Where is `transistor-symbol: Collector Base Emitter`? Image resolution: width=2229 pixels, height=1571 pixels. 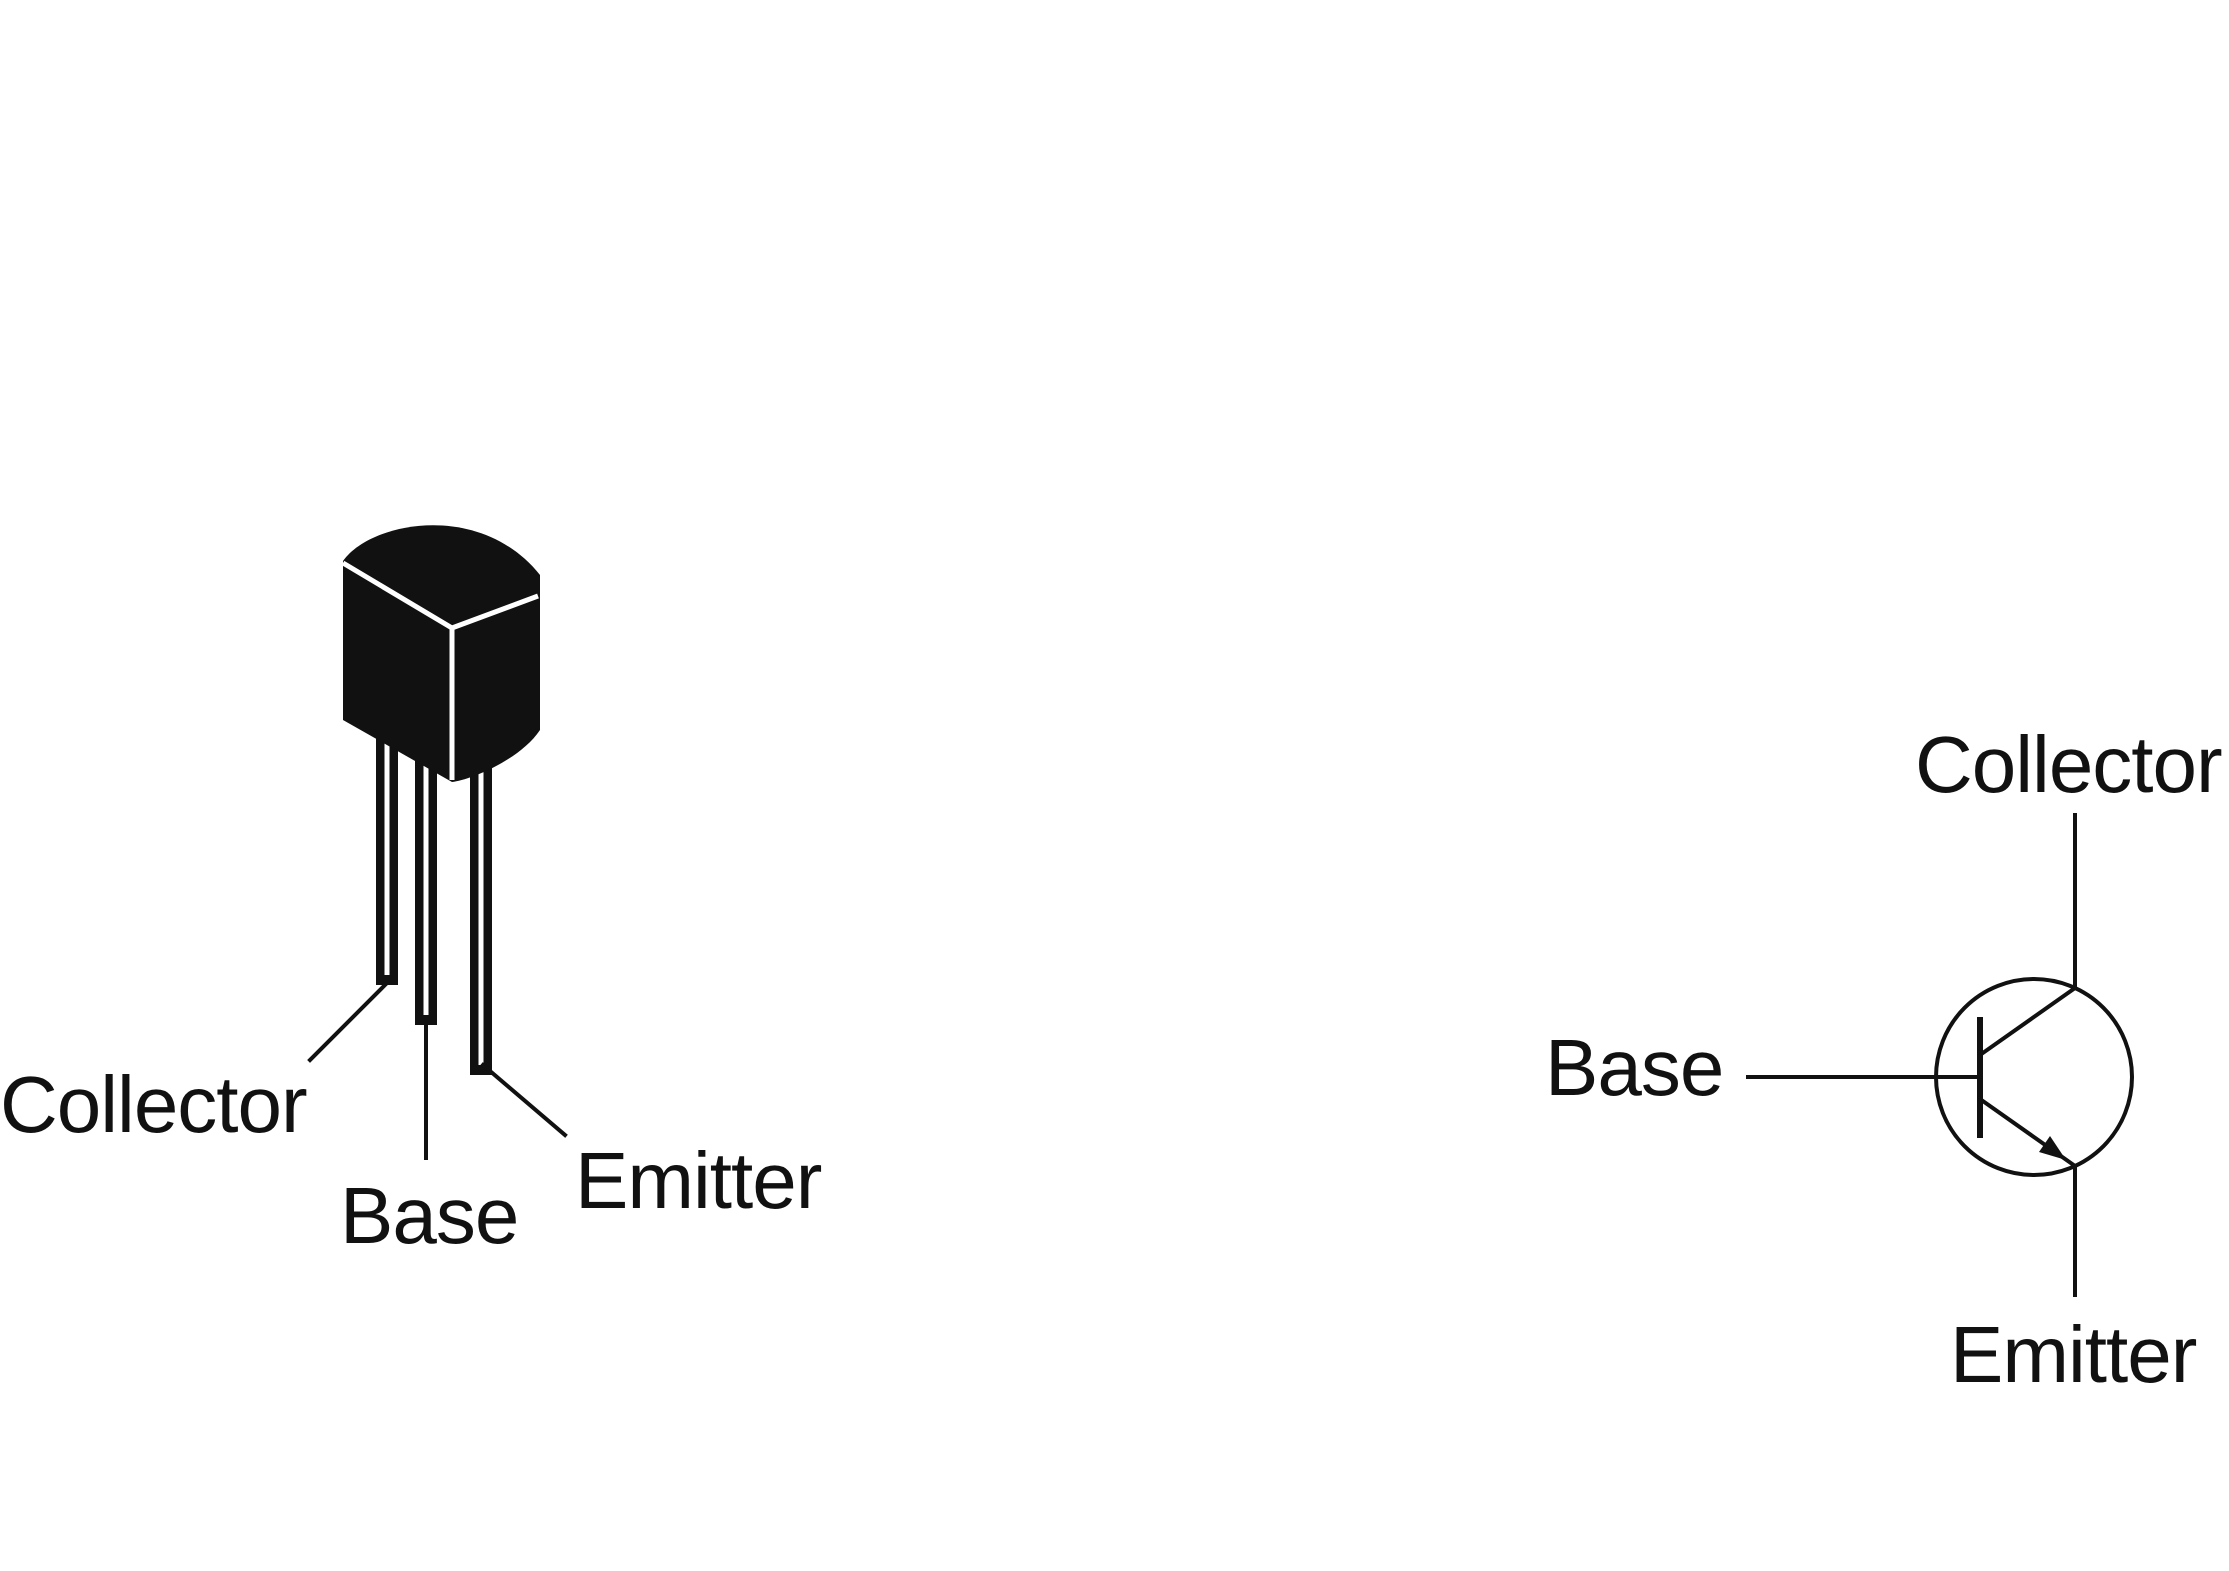 transistor-symbol: Collector Base Emitter is located at coordinates (1884, 1059).